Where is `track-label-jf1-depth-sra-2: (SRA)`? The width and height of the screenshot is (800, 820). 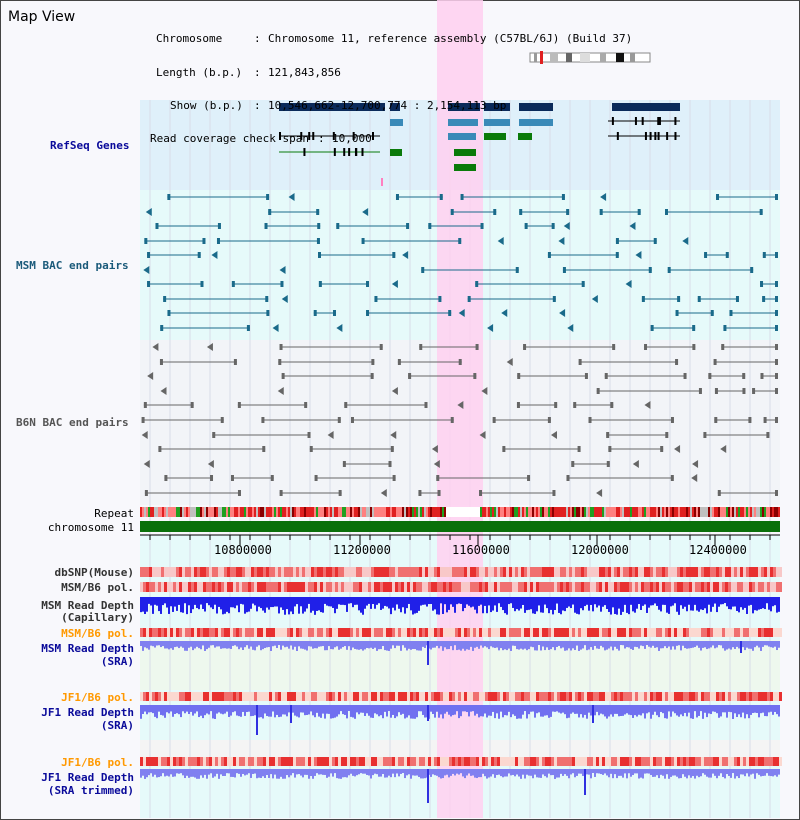
track-label-jf1-depth-sra-2: (SRA) is located at coordinates (117, 725).